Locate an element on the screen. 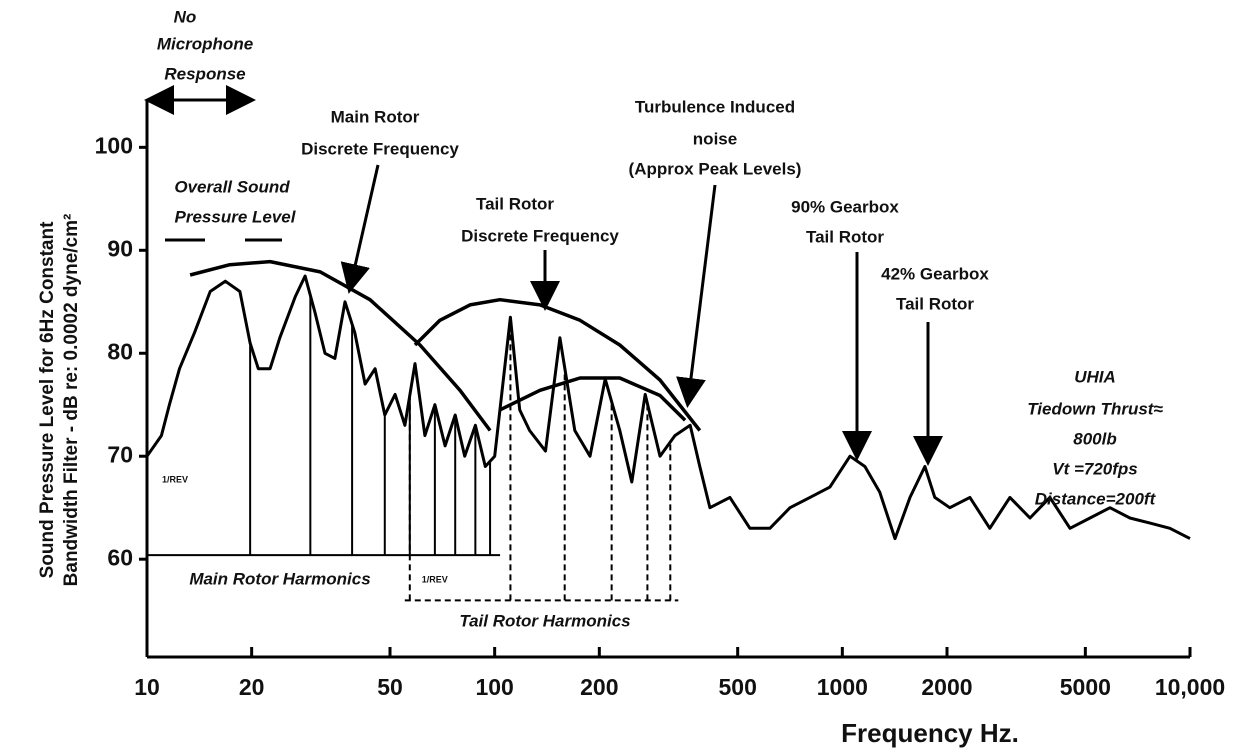 This screenshot has width=1246, height=753. annotation: Microphone is located at coordinates (205, 43).